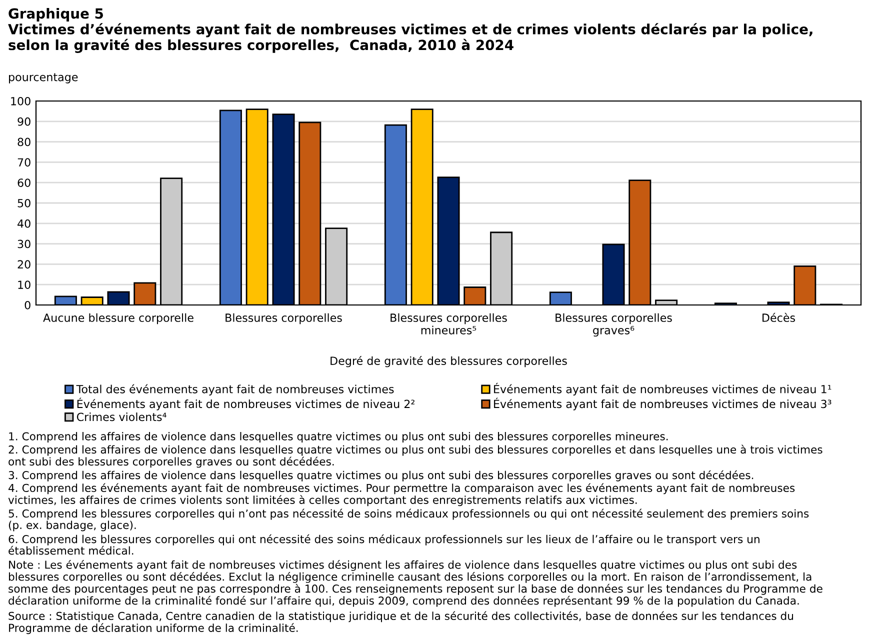 The width and height of the screenshot is (877, 641). Describe the element at coordinates (24, 182) in the screenshot. I see `y-tick-label: 60` at that location.